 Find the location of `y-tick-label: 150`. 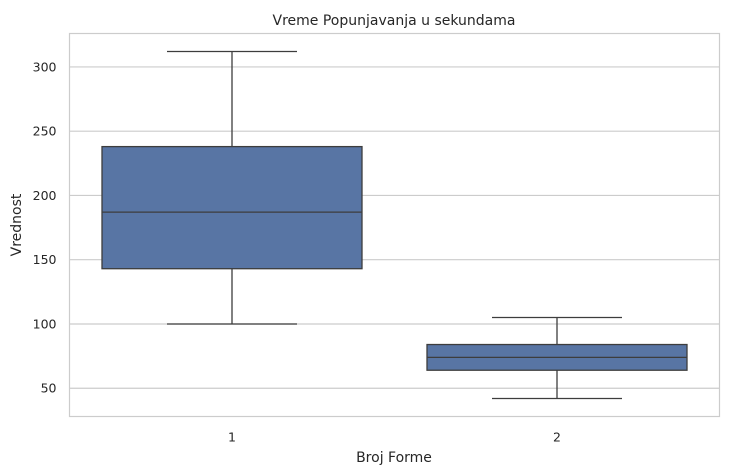

y-tick-label: 150 is located at coordinates (45, 259).